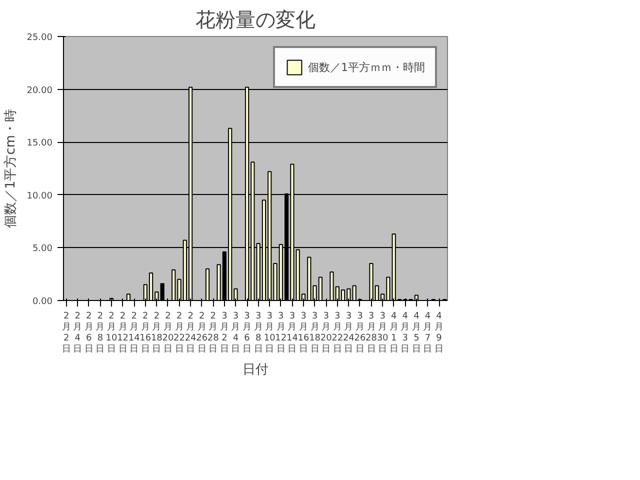  Describe the element at coordinates (39, 196) in the screenshot. I see `y-tick-label: 10.00` at that location.